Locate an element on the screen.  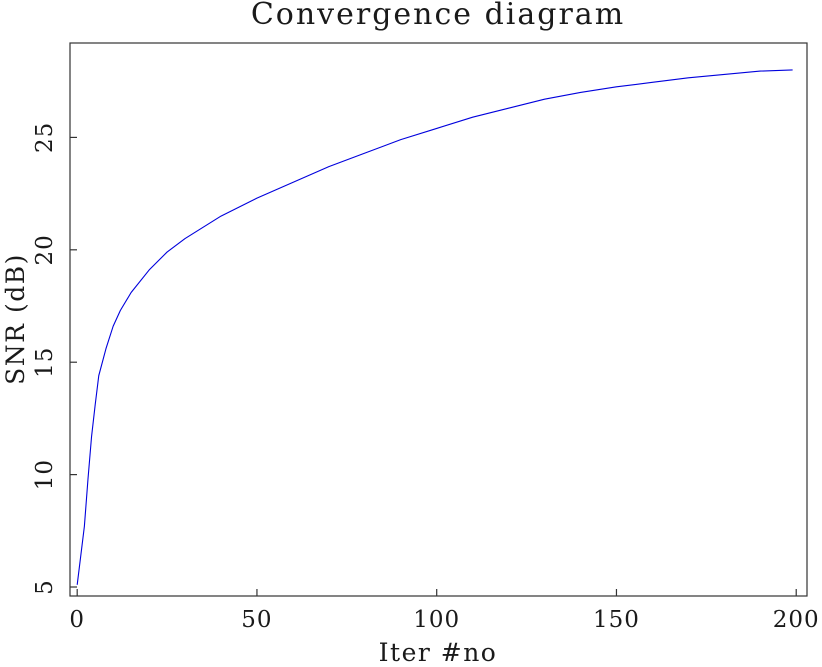
y-tick-label: 10 is located at coordinates (45, 474).